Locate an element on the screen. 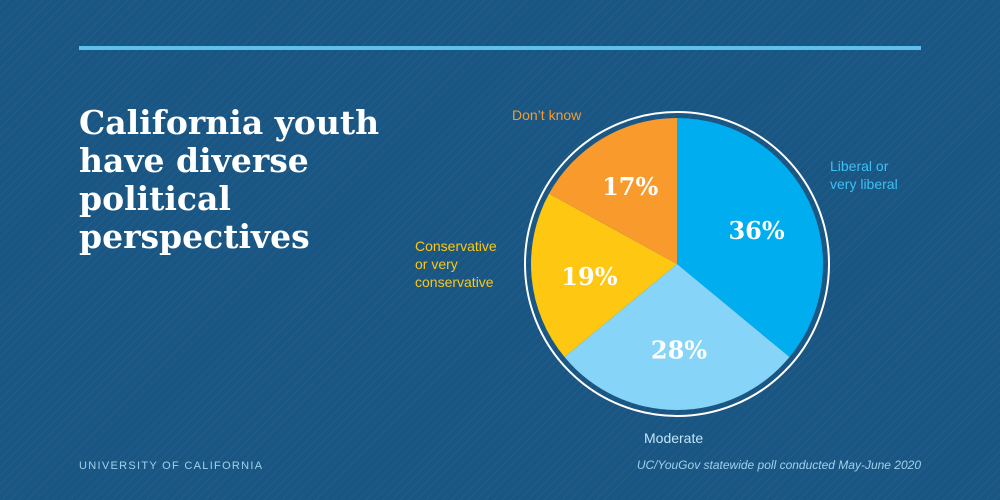 This screenshot has width=1000, height=500. slice-category-label-dont-know: Don’t know is located at coordinates (546, 115).